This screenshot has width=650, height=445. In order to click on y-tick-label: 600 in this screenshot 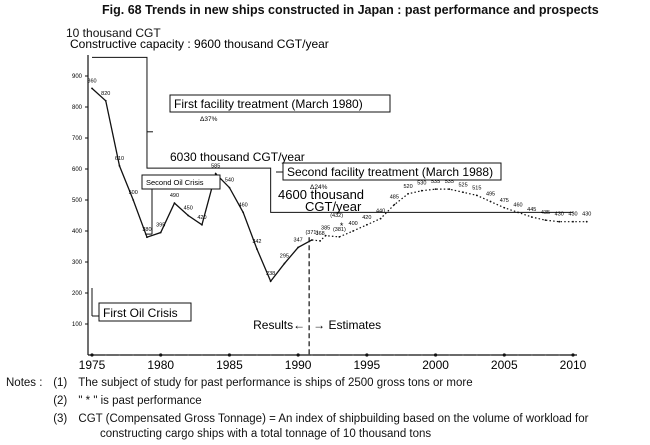, I will do `click(77, 170)`.